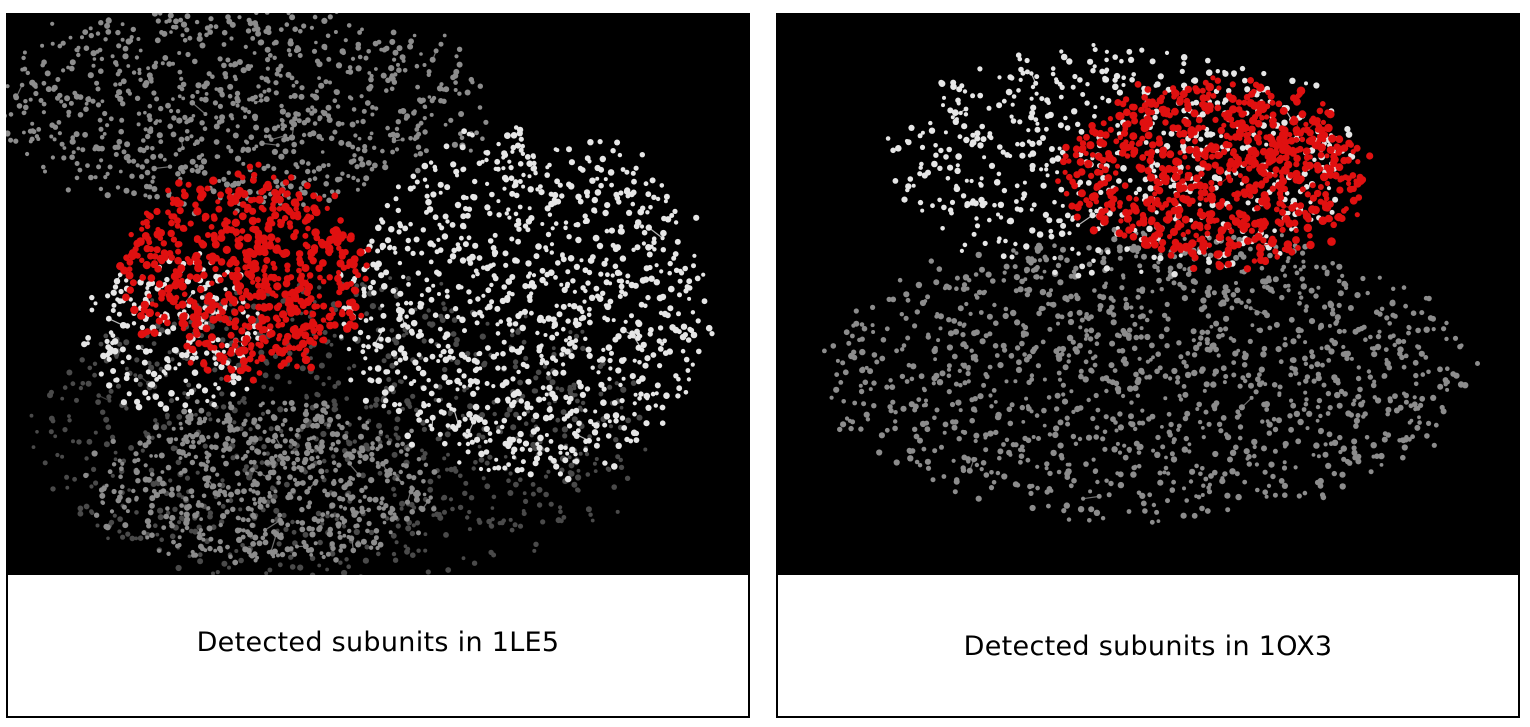  Describe the element at coordinates (260, 482) in the screenshot. I see `subunit-mid-bottom` at that location.